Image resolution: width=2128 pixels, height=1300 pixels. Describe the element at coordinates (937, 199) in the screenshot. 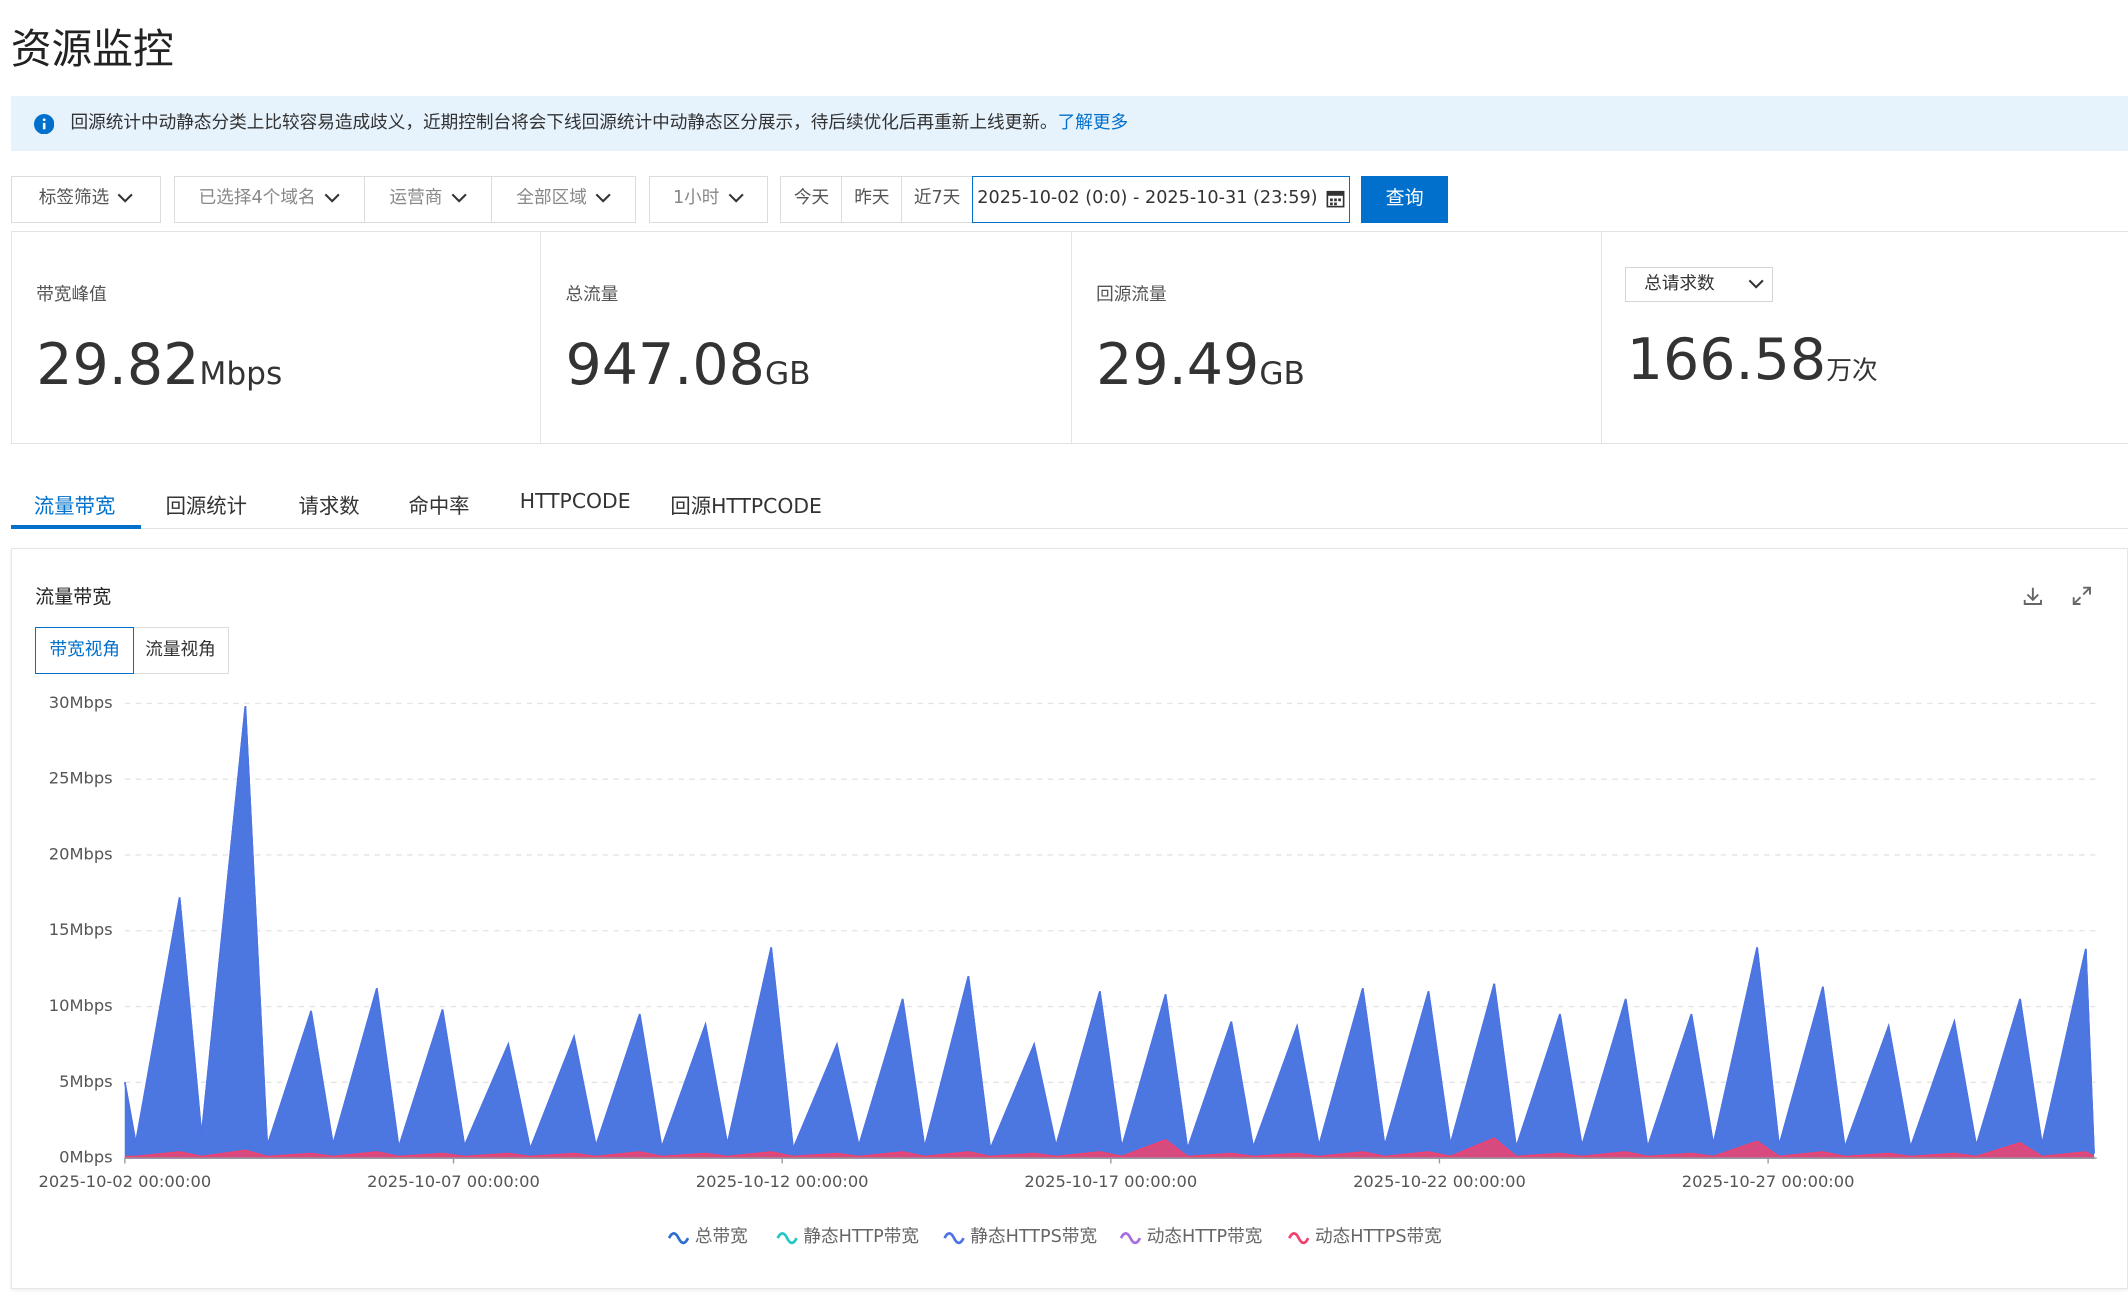

I see `quick-range: 近7天` at that location.